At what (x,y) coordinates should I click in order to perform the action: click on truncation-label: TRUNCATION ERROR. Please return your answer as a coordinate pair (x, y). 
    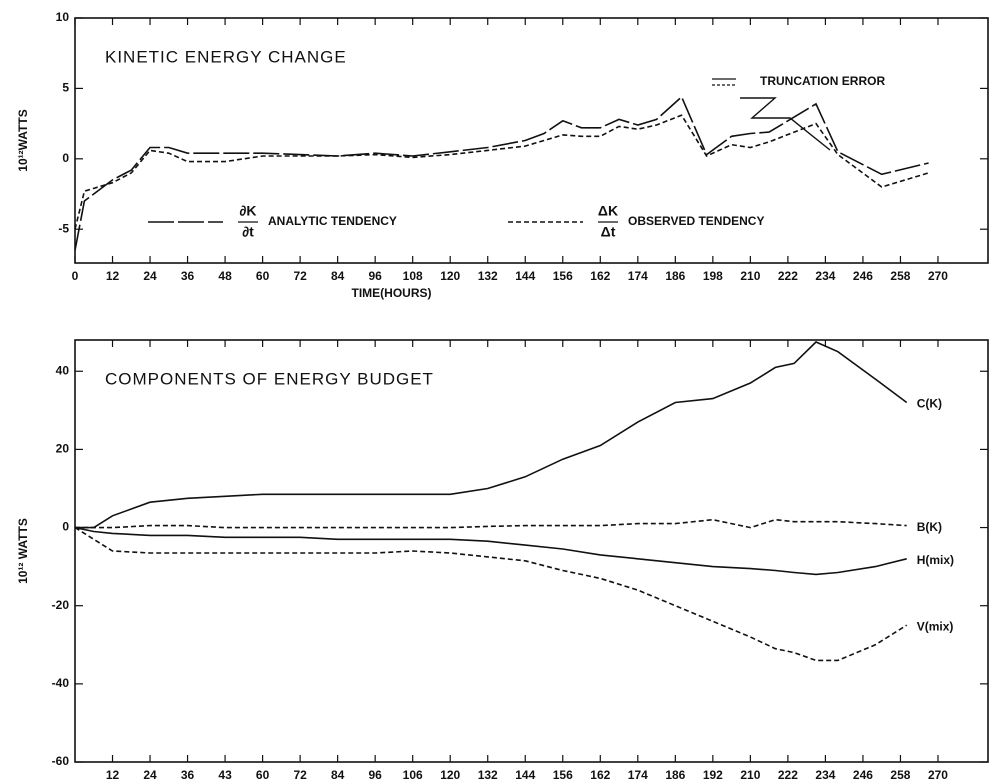
    Looking at the image, I should click on (822, 81).